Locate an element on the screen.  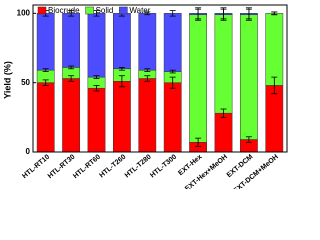
legend-label: Water is located at coordinates (139, 10).